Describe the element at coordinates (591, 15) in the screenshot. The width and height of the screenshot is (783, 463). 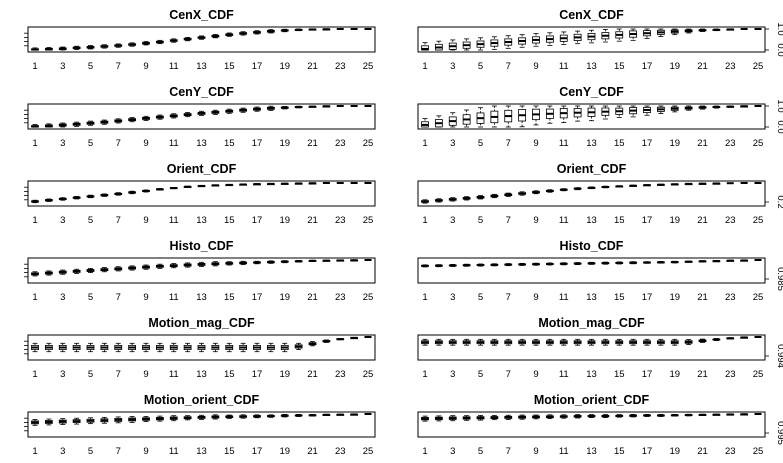
I see `panel-title: CenX_CDF` at that location.